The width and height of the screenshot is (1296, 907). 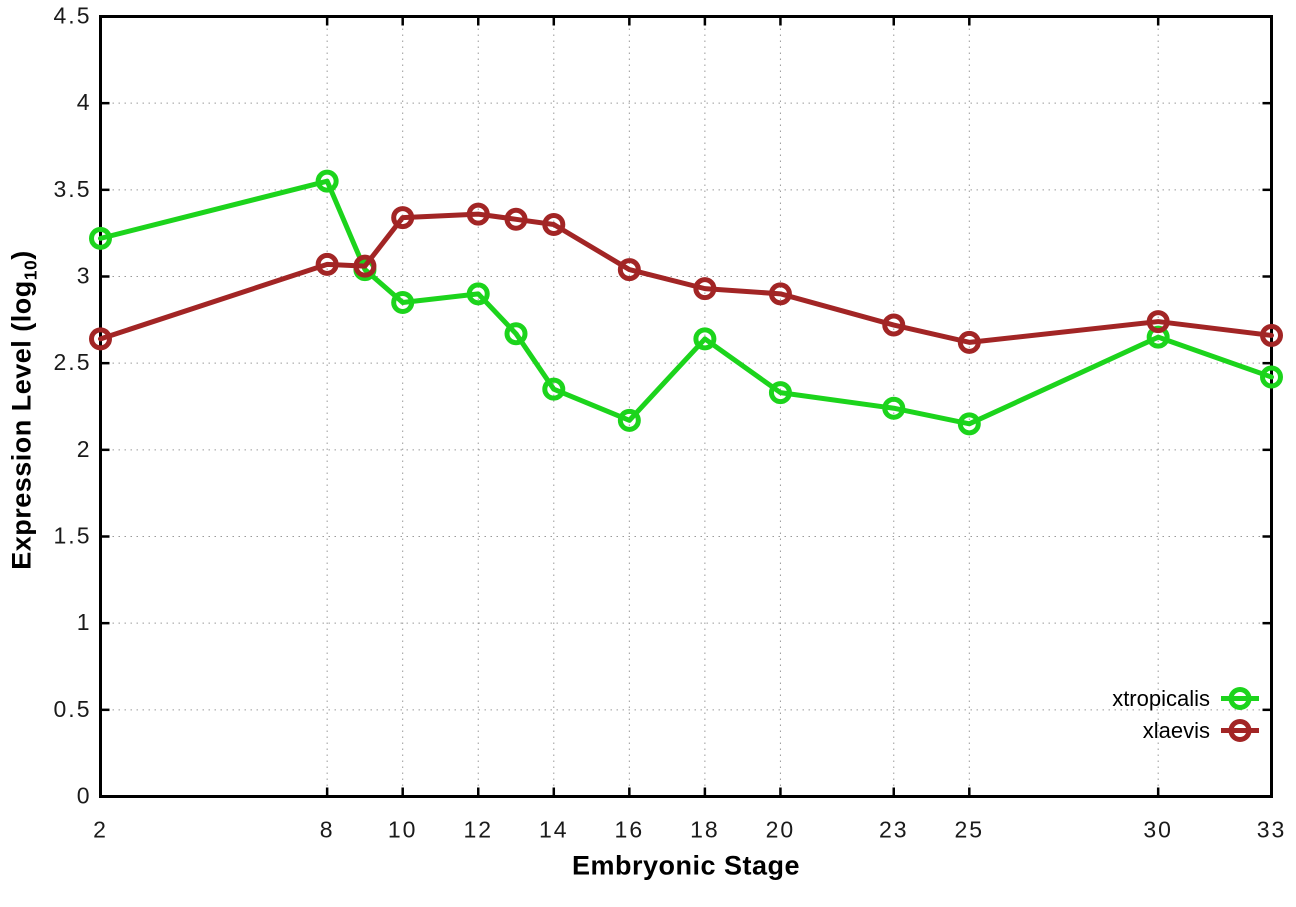 What do you see at coordinates (1240, 730) in the screenshot?
I see `legend-marker-xlaevis` at bounding box center [1240, 730].